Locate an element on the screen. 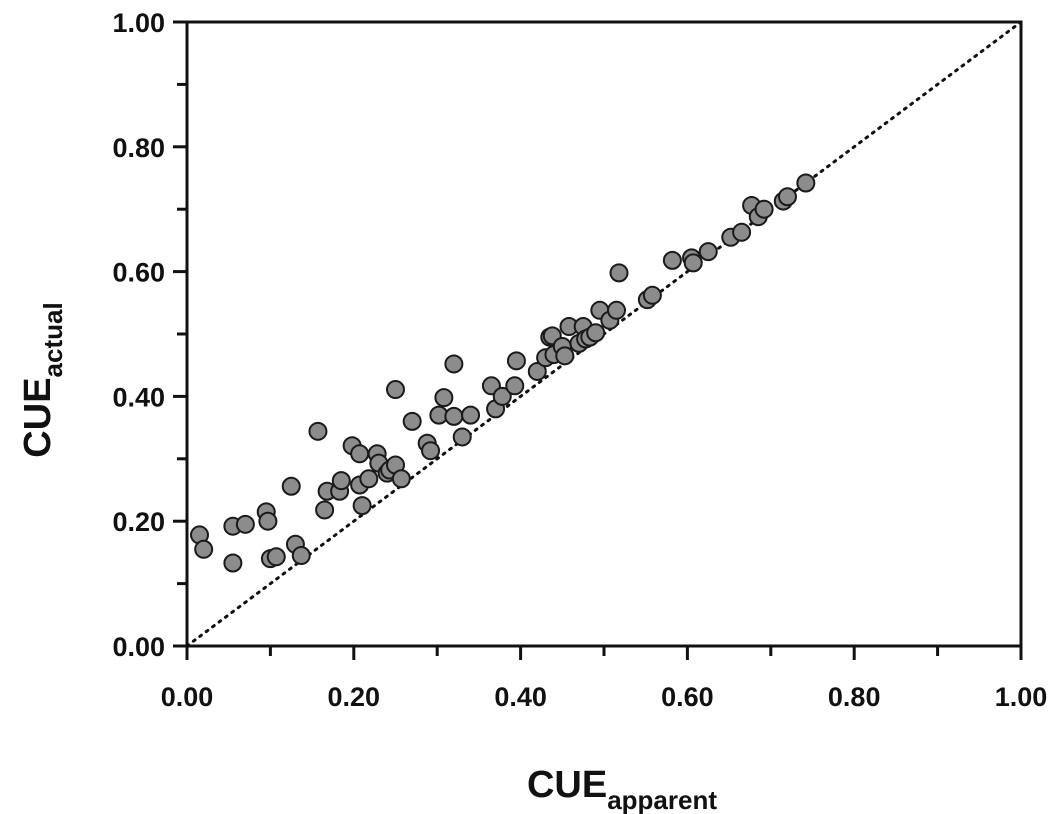 This screenshot has width=1062, height=814. y-axis-title-main: CUE is located at coordinates (38, 417).